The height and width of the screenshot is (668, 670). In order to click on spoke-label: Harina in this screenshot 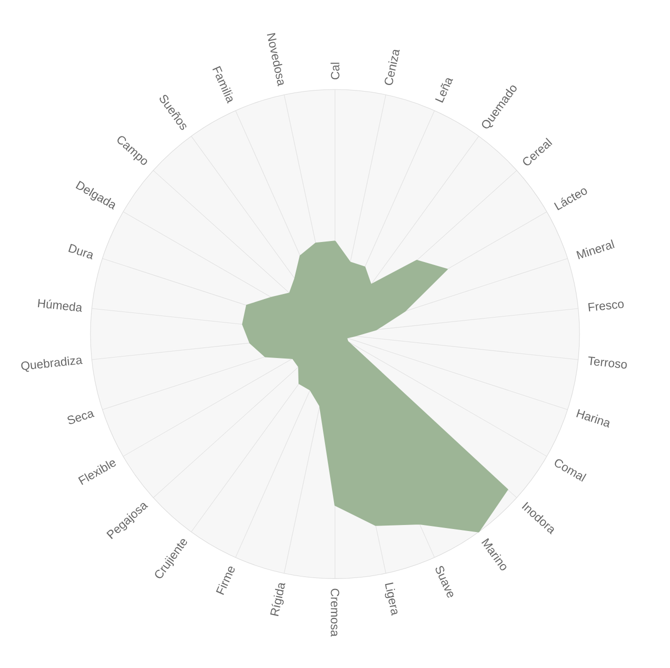, I will do `click(593, 418)`.